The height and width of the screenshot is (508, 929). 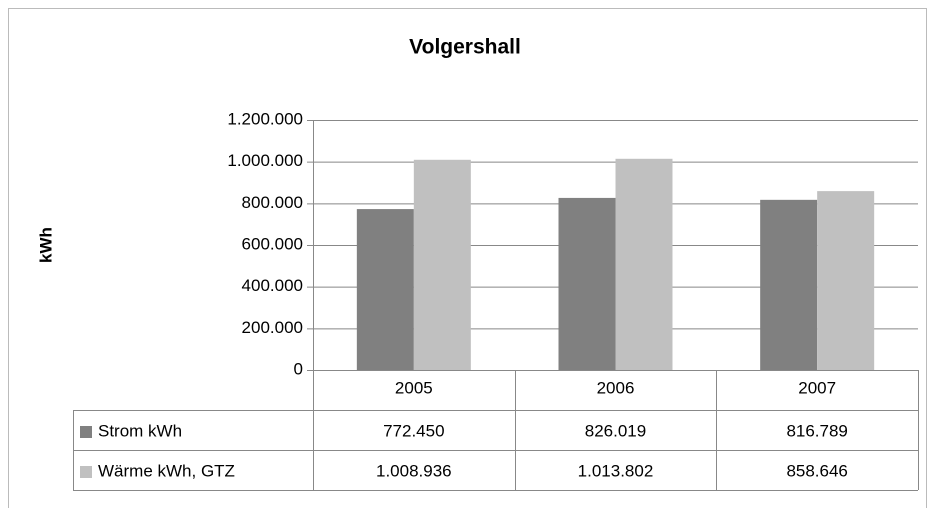 What do you see at coordinates (265, 118) in the screenshot?
I see `y-tick-label: 1.200.000` at bounding box center [265, 118].